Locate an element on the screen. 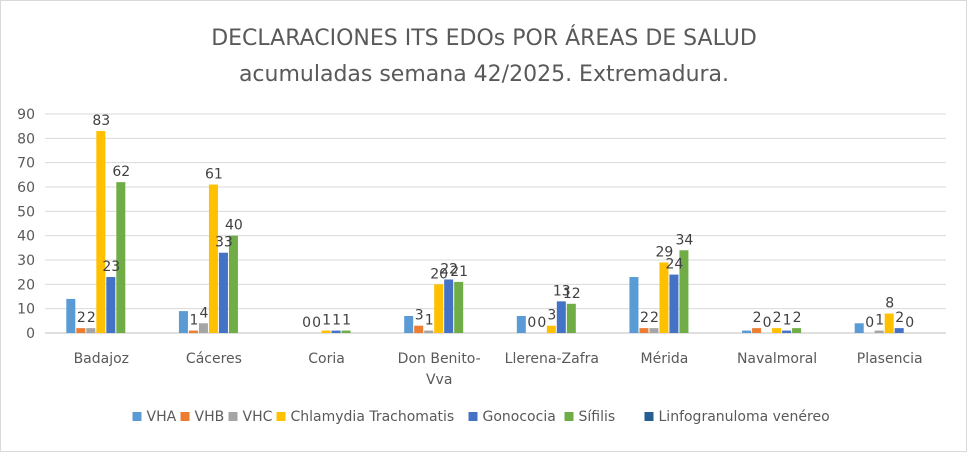  legend-label: VHC is located at coordinates (258, 417).